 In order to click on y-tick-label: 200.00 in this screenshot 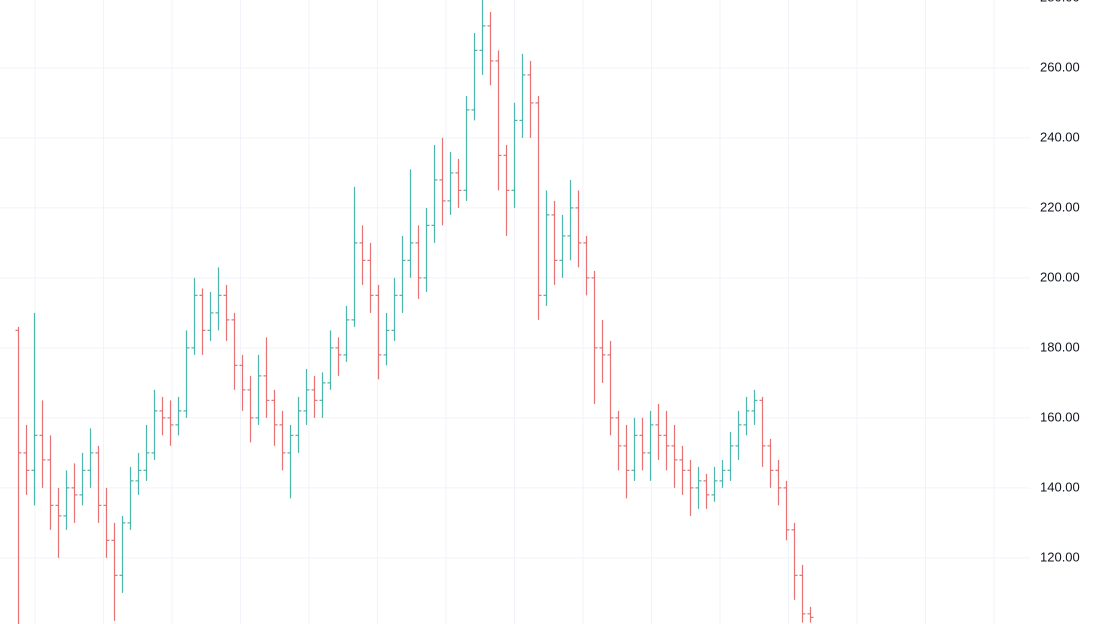, I will do `click(1060, 276)`.